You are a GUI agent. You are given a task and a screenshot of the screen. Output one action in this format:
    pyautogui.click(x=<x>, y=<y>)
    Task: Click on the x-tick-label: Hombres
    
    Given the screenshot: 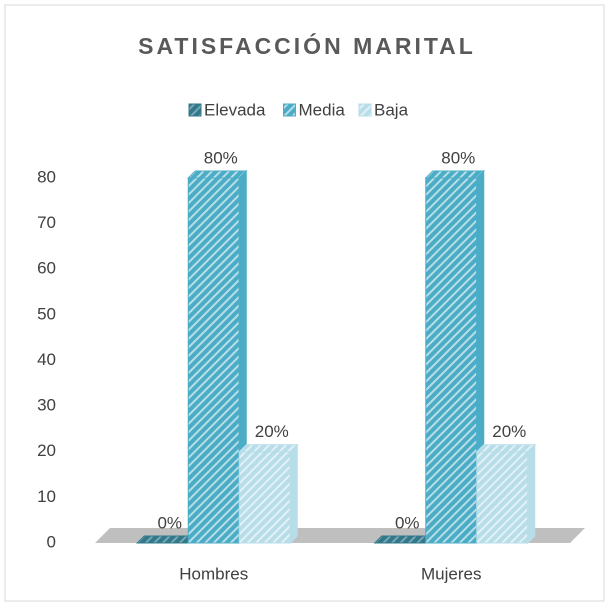 What is the action you would take?
    pyautogui.click(x=213, y=573)
    